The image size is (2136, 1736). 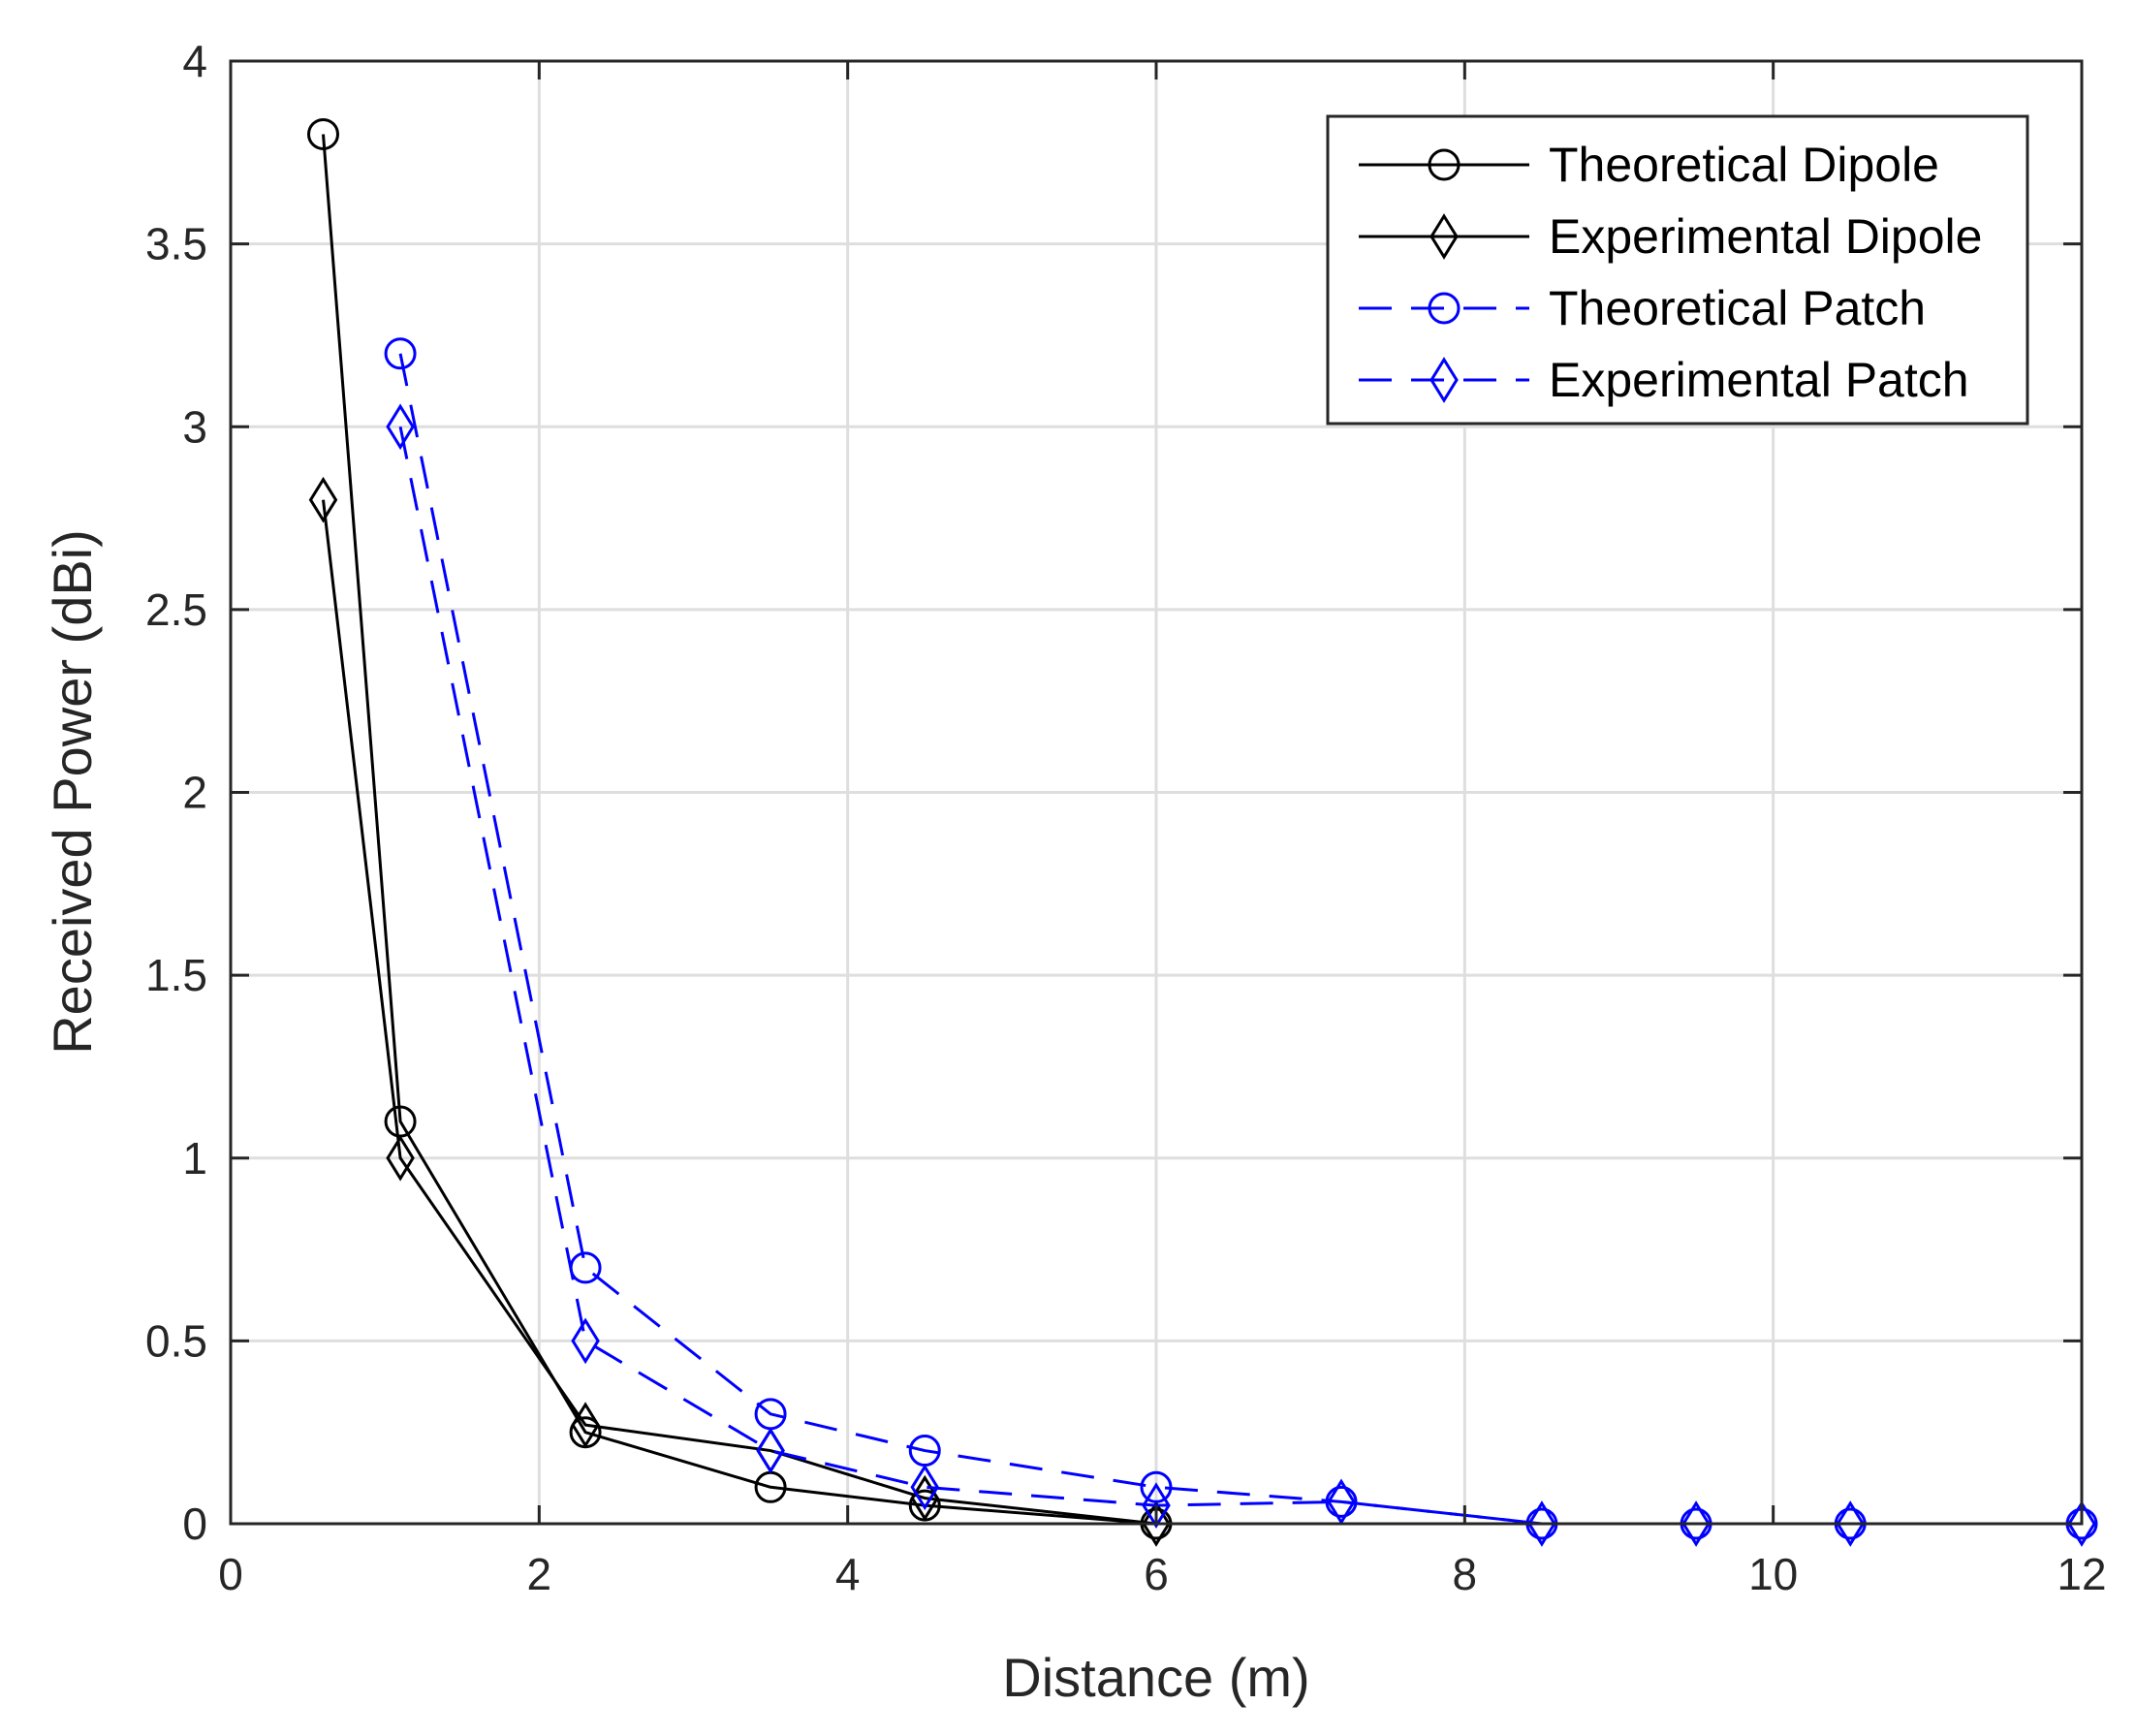 What do you see at coordinates (194, 426) in the screenshot?
I see `y-tick-label: 3` at bounding box center [194, 426].